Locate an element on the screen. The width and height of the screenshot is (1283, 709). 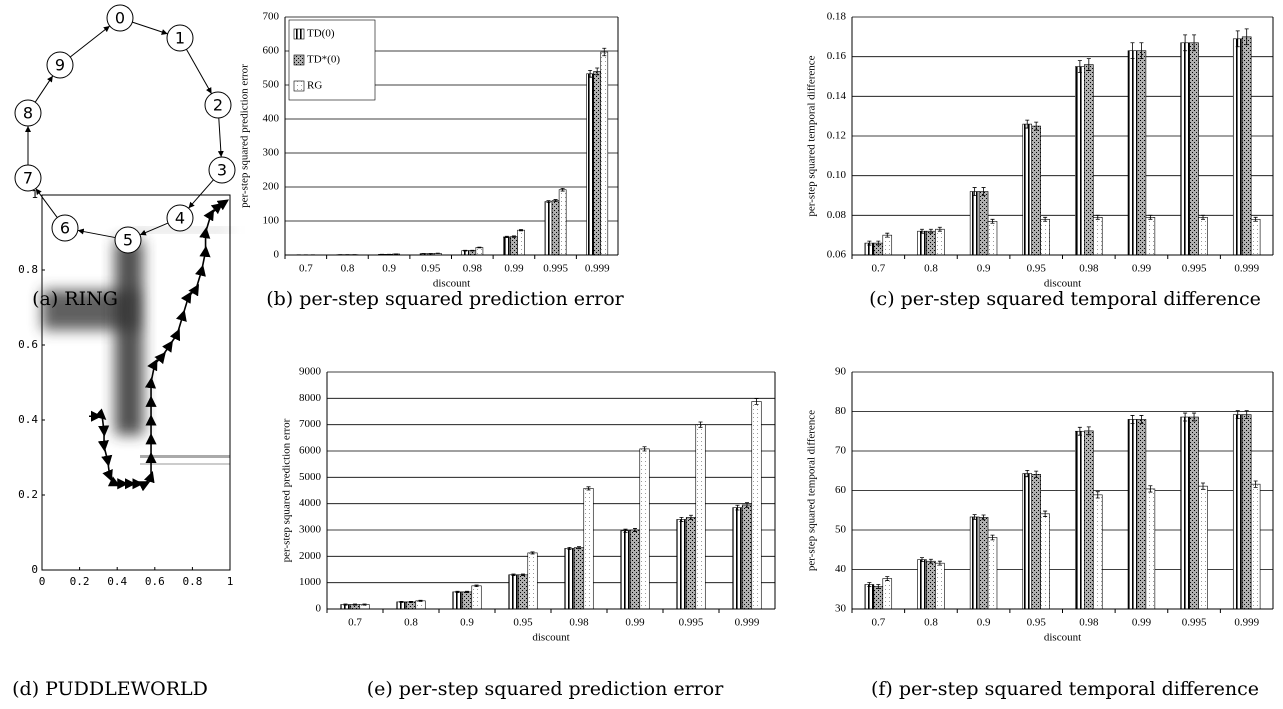
ring-node-label: 0 is located at coordinates (120, 18).